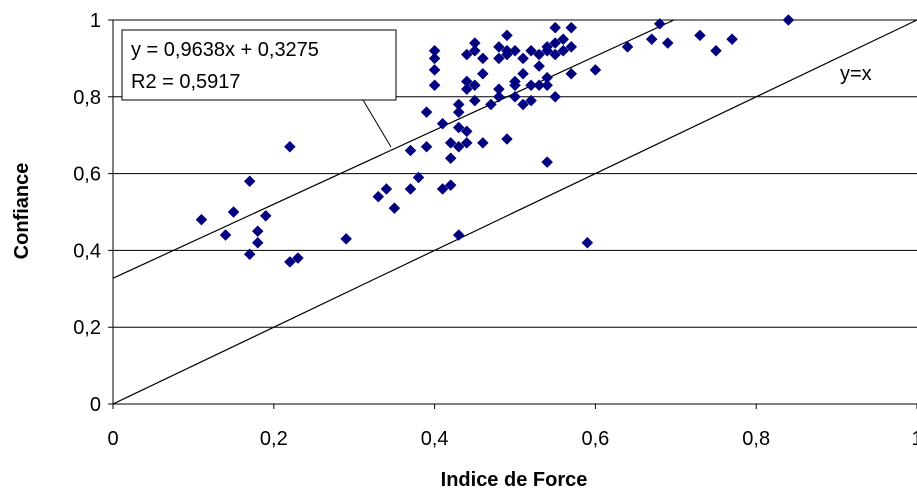 The height and width of the screenshot is (493, 917). Describe the element at coordinates (914, 439) in the screenshot. I see `x-tick-label: 1` at that location.